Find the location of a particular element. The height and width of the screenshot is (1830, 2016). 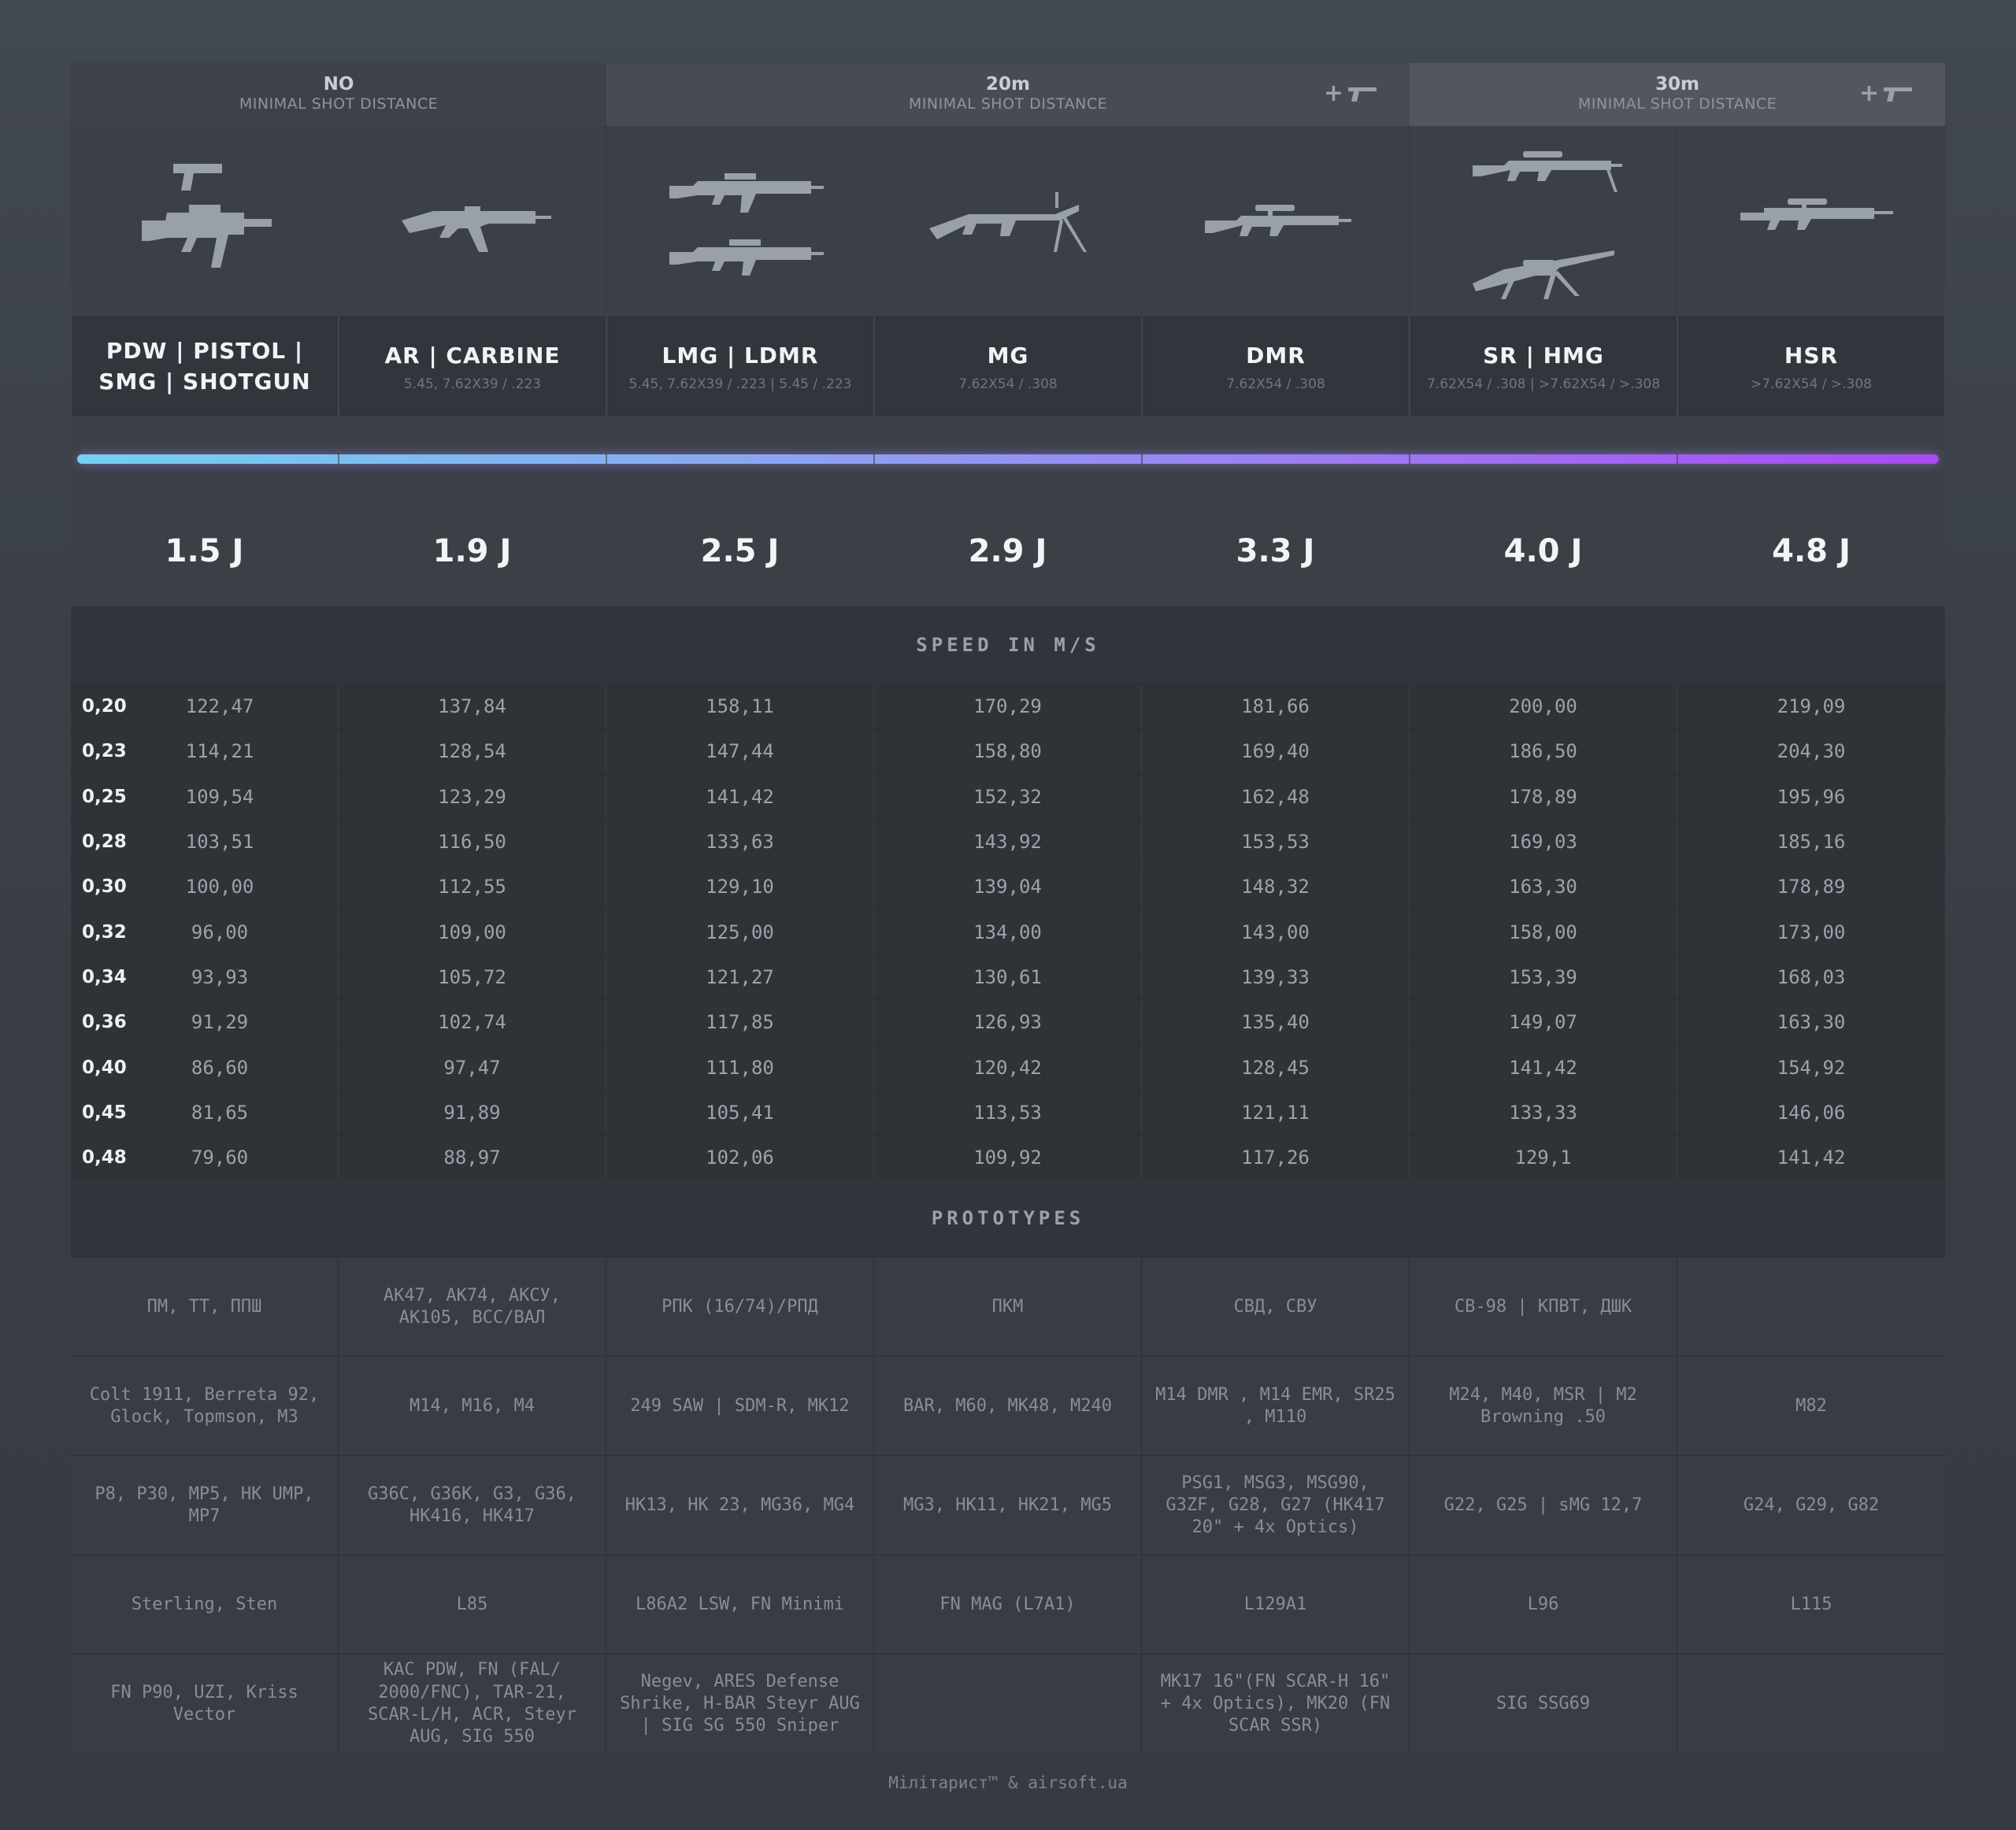

distance-group-none: NO MINIMAL SHOT DISTANCE is located at coordinates (338, 94).